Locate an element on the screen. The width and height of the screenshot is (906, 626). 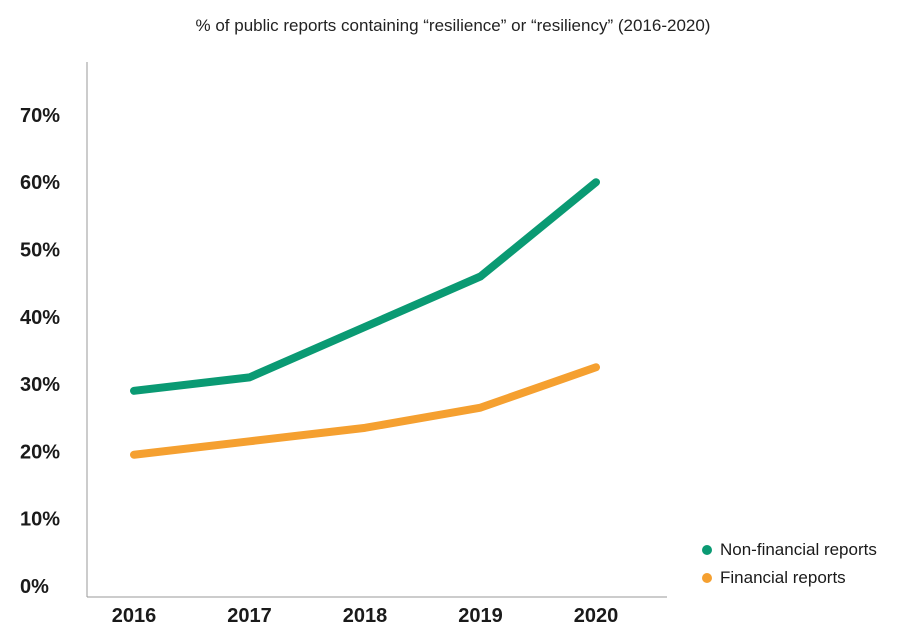
y-tick-label: 60% is located at coordinates (40, 183).